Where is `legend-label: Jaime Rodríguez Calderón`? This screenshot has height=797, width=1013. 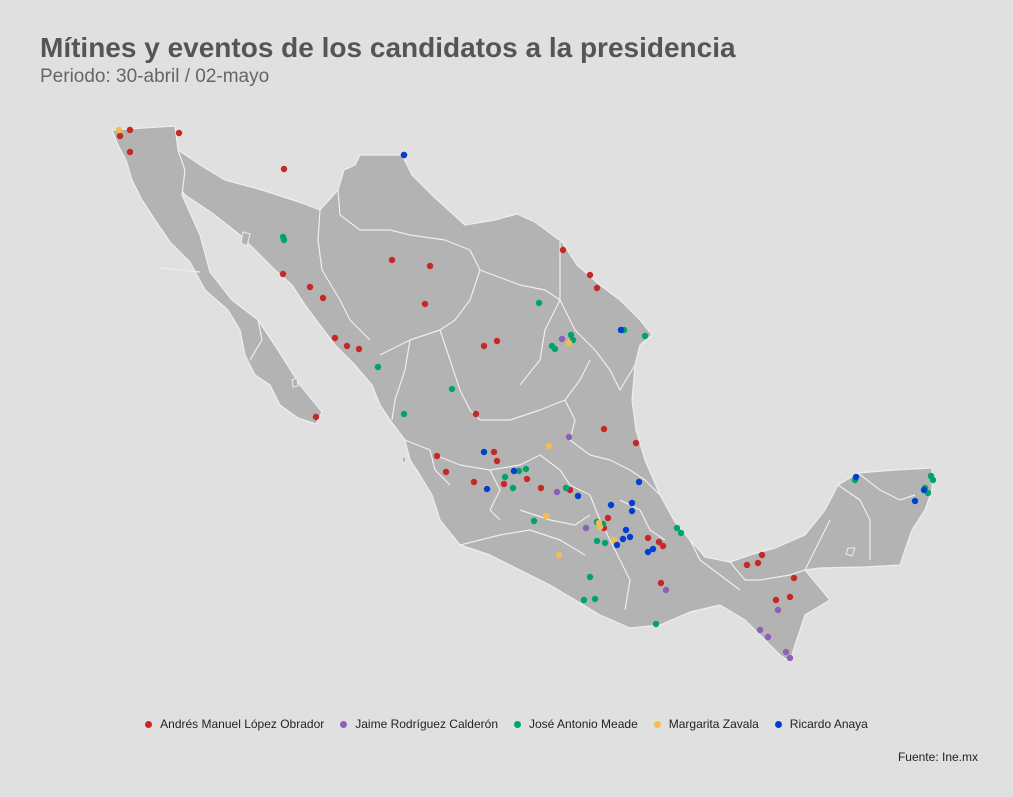 legend-label: Jaime Rodríguez Calderón is located at coordinates (426, 724).